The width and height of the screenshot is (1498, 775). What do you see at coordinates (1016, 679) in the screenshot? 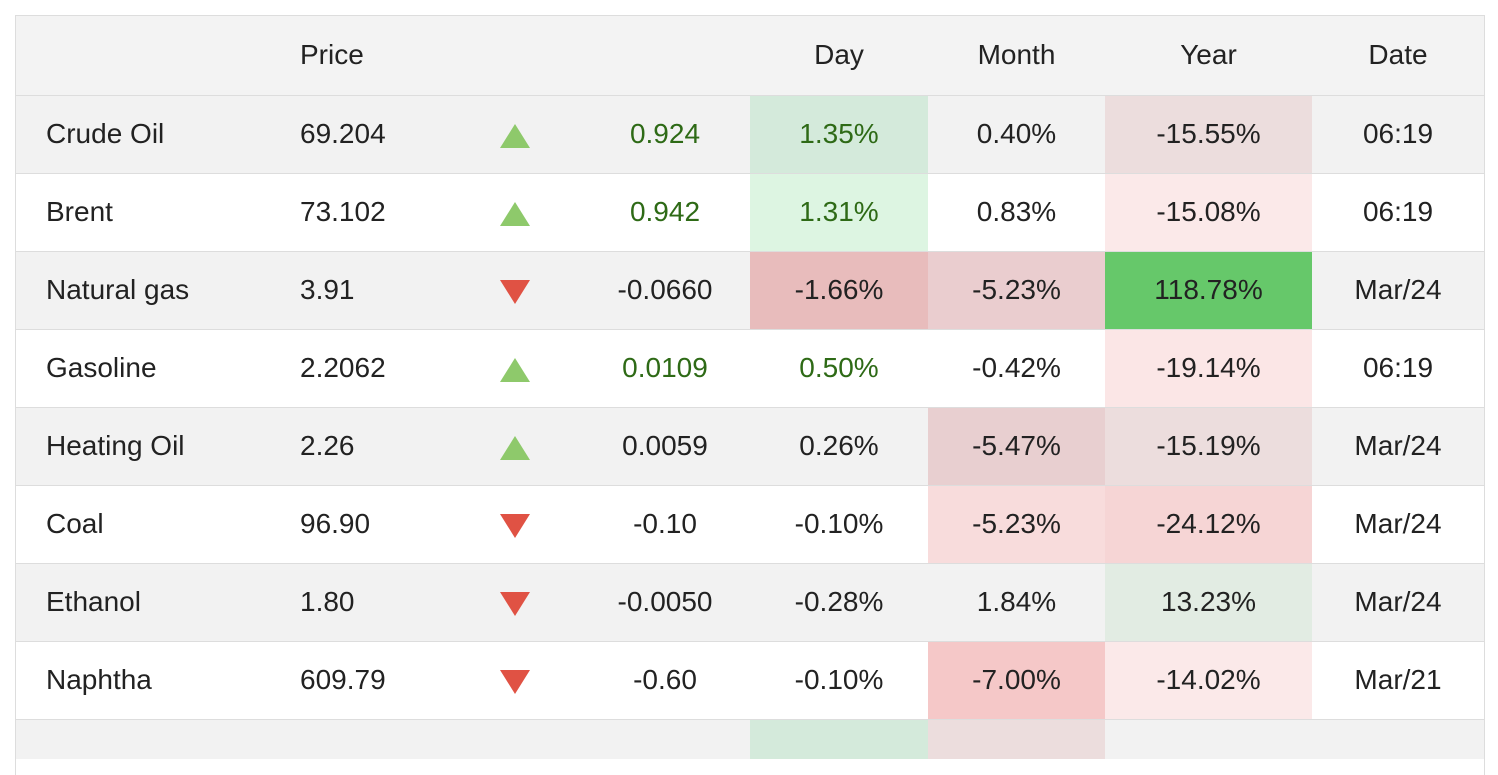
I see `month-percent-cell: -7.00%` at bounding box center [1016, 679].